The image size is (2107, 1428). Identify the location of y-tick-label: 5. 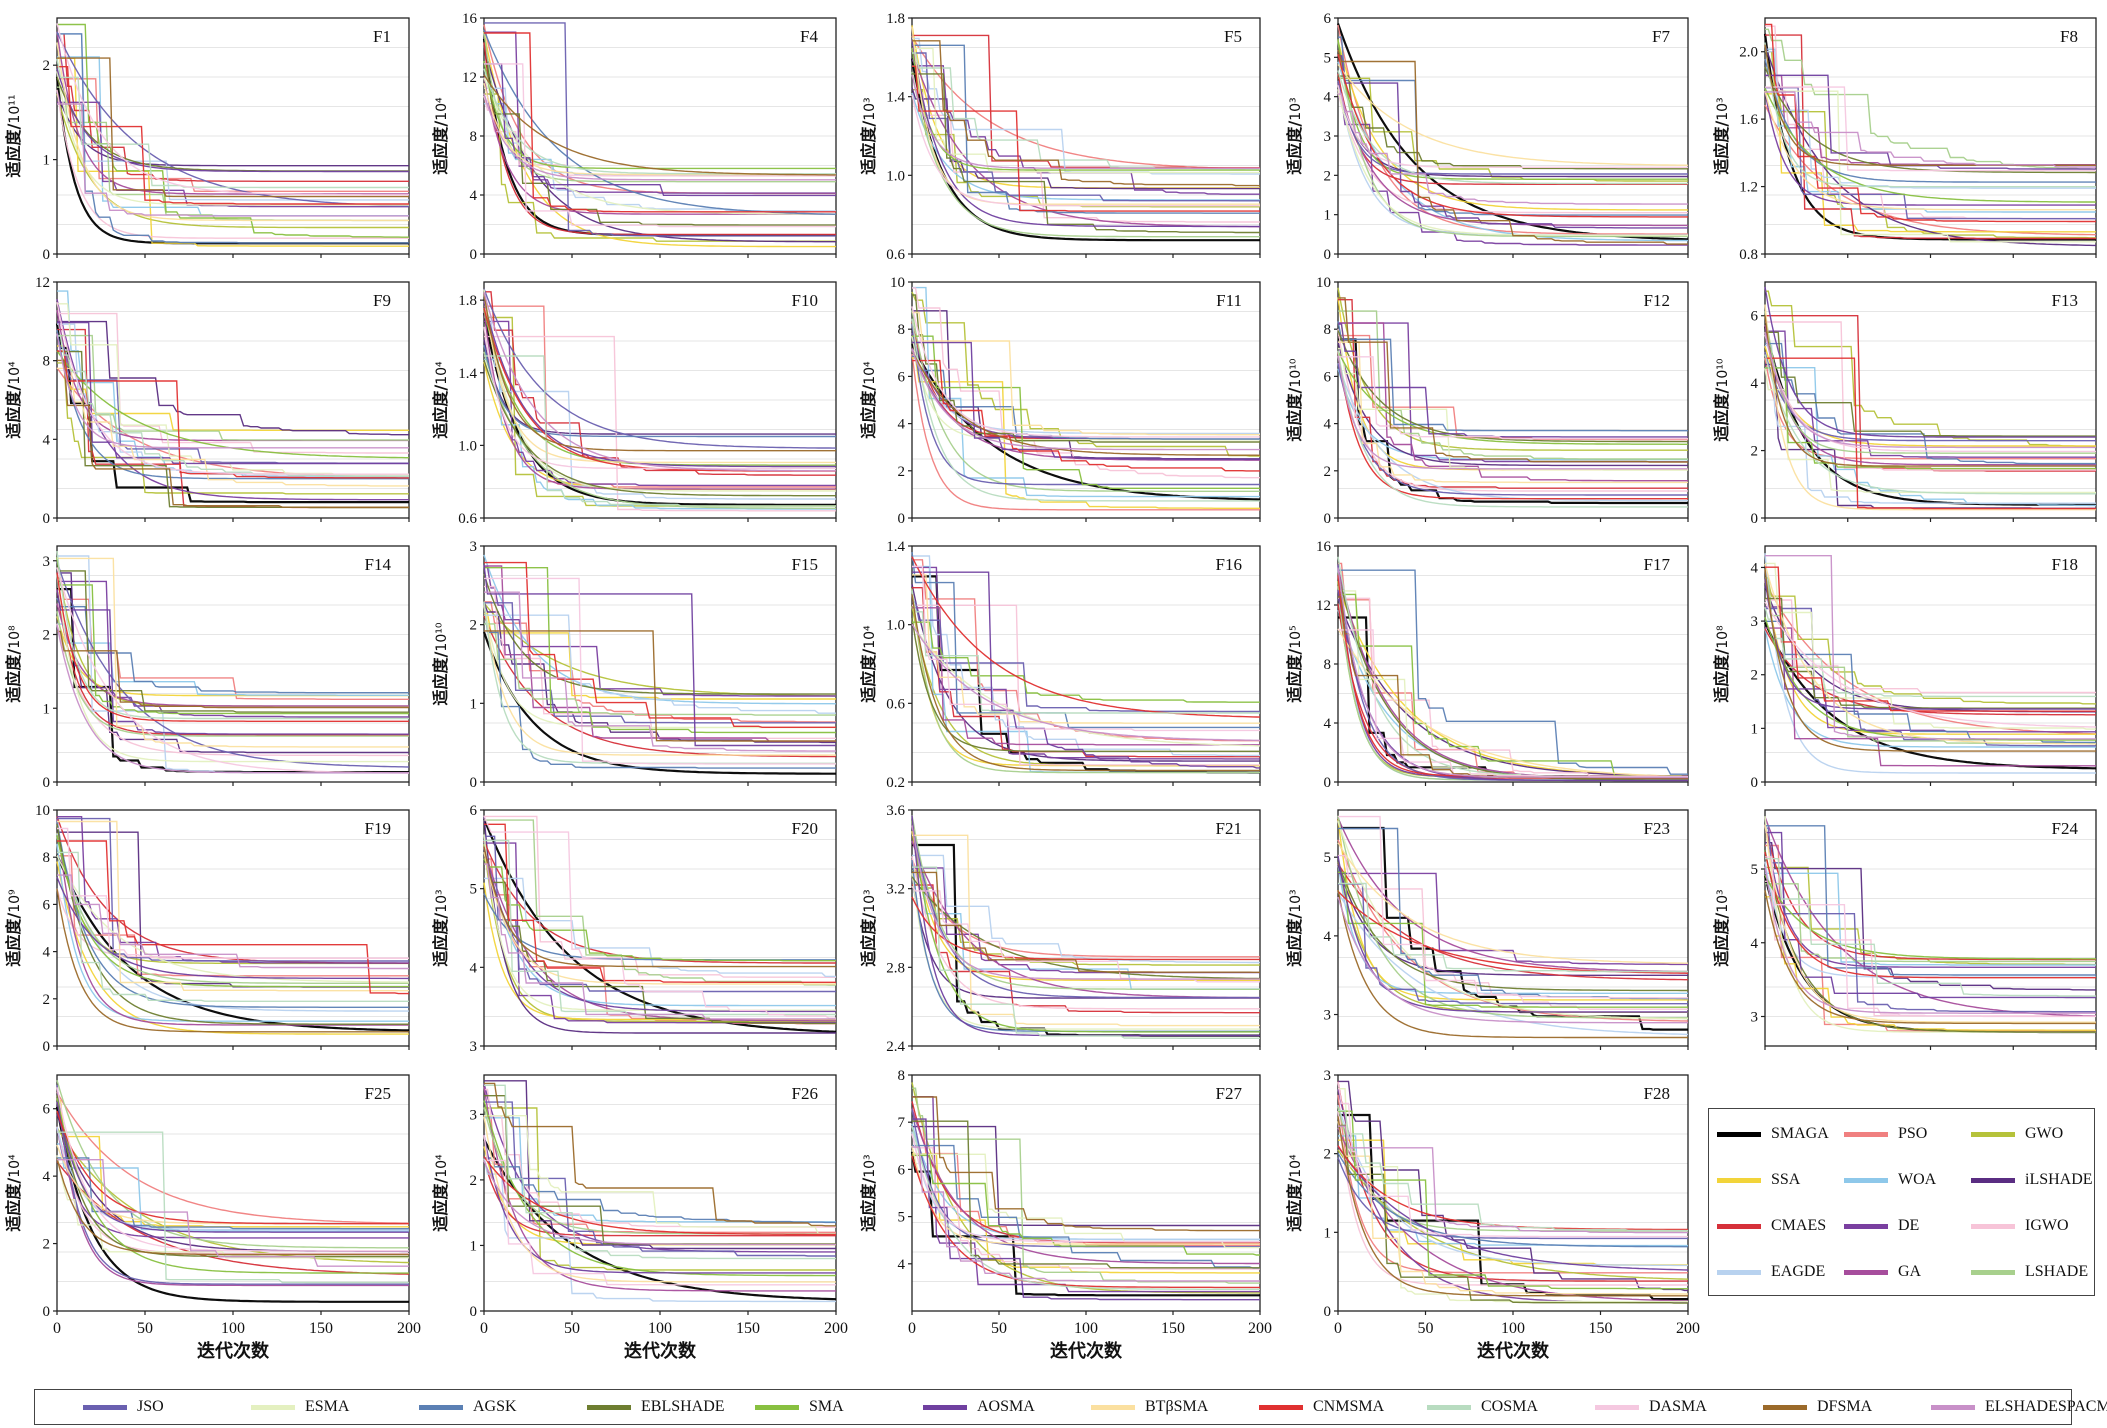
(474, 890).